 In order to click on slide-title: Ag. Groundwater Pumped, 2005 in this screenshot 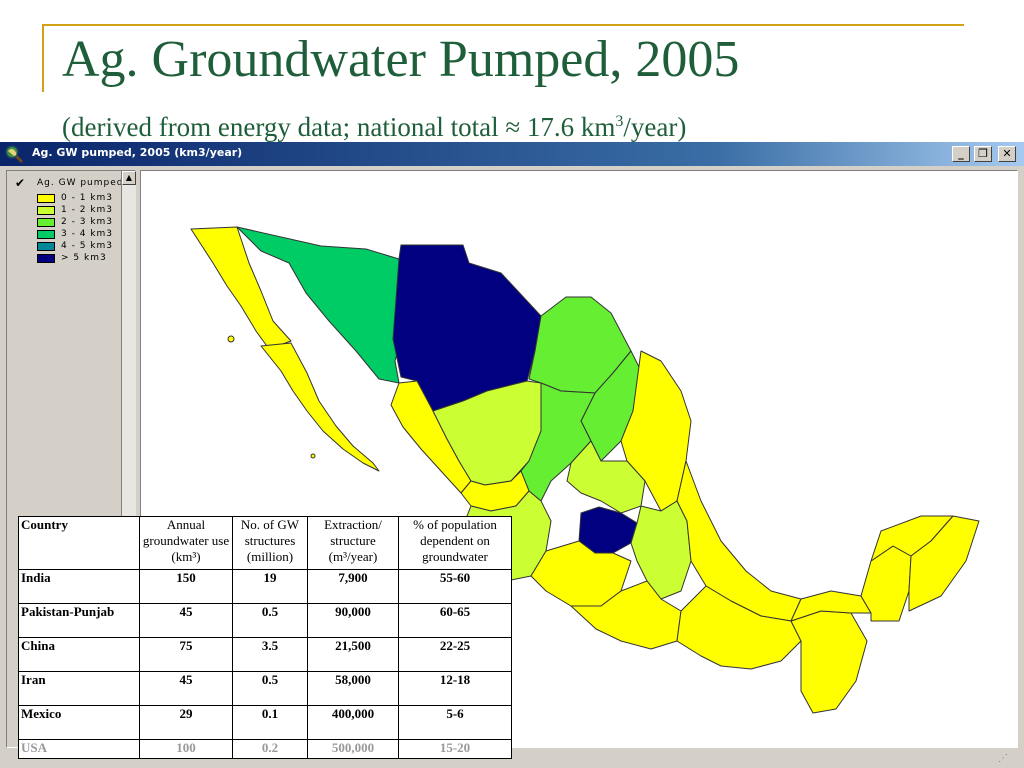, I will do `click(401, 59)`.